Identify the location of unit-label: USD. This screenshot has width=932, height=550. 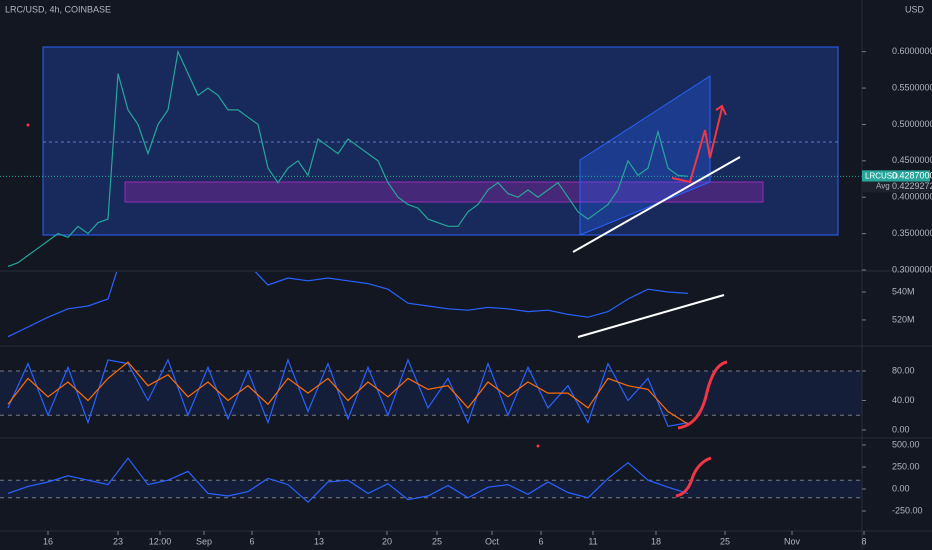
(915, 9).